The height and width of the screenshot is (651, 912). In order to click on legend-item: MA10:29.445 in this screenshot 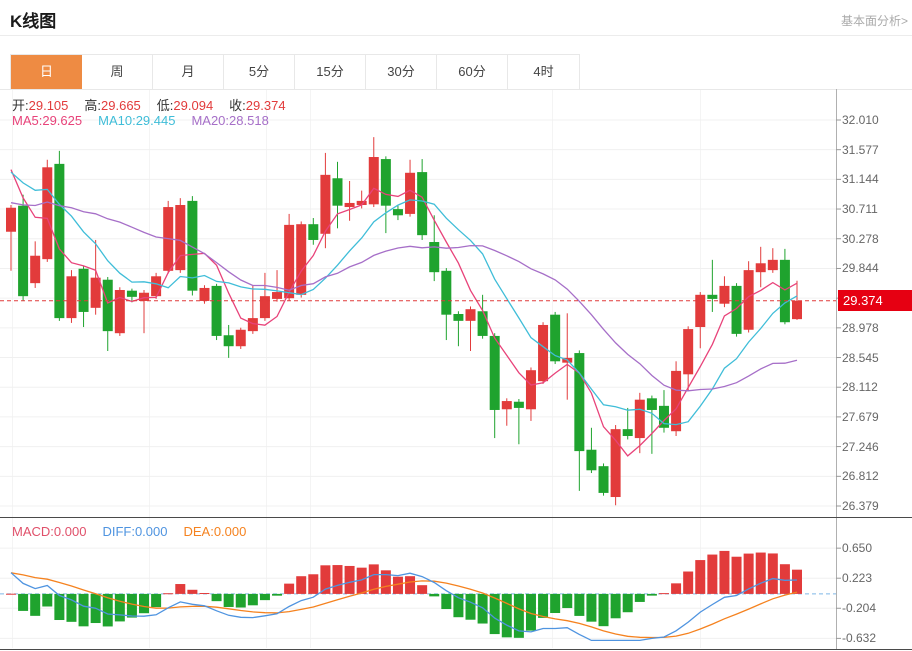, I will do `click(137, 120)`.